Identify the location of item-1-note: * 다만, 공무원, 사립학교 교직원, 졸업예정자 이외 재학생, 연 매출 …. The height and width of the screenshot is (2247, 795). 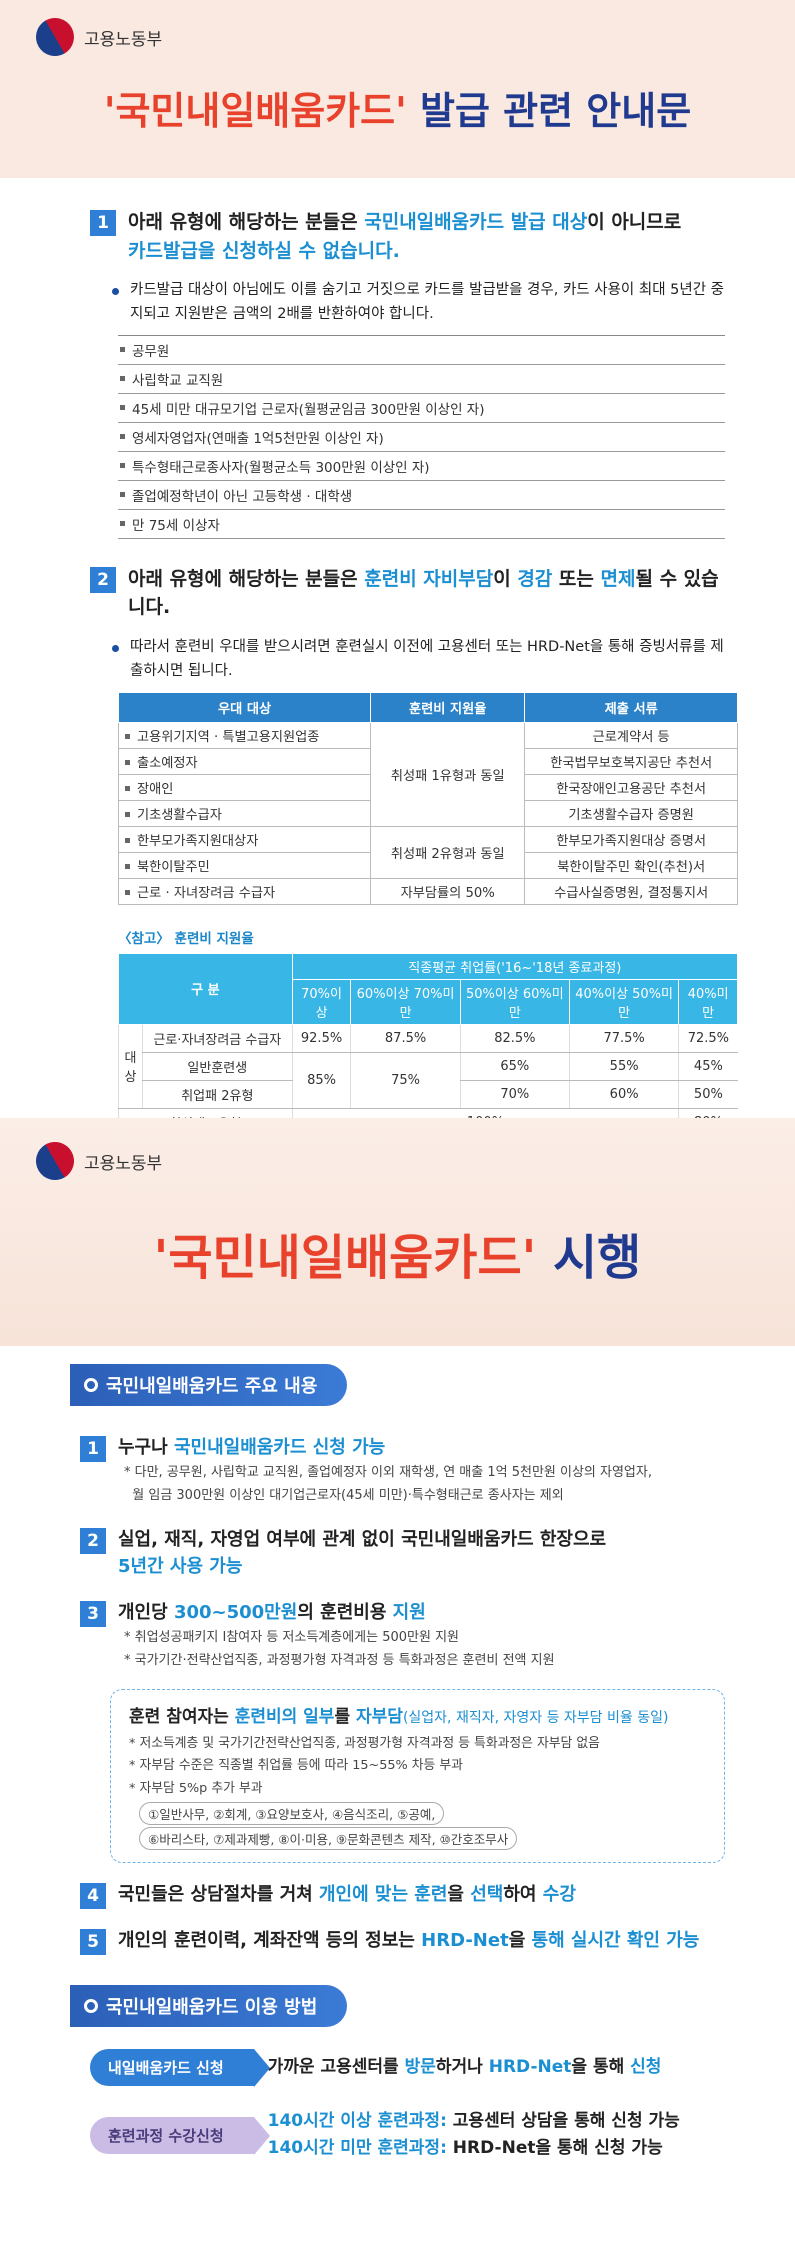
(388, 1484).